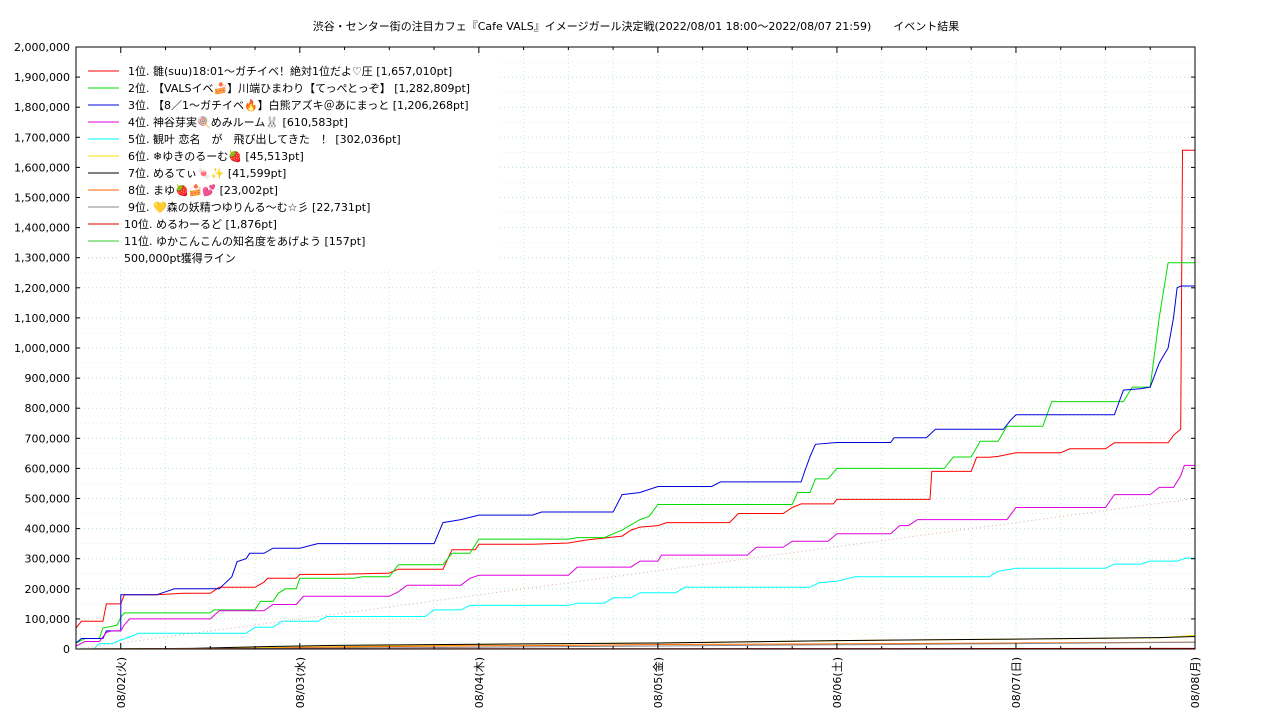  I want to click on y-tick-label: 100,000, so click(48, 619).